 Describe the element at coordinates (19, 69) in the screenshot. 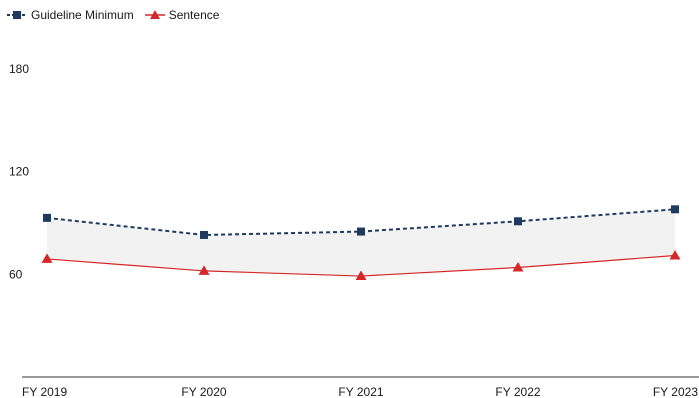

I see `y-tick-label: 180` at that location.